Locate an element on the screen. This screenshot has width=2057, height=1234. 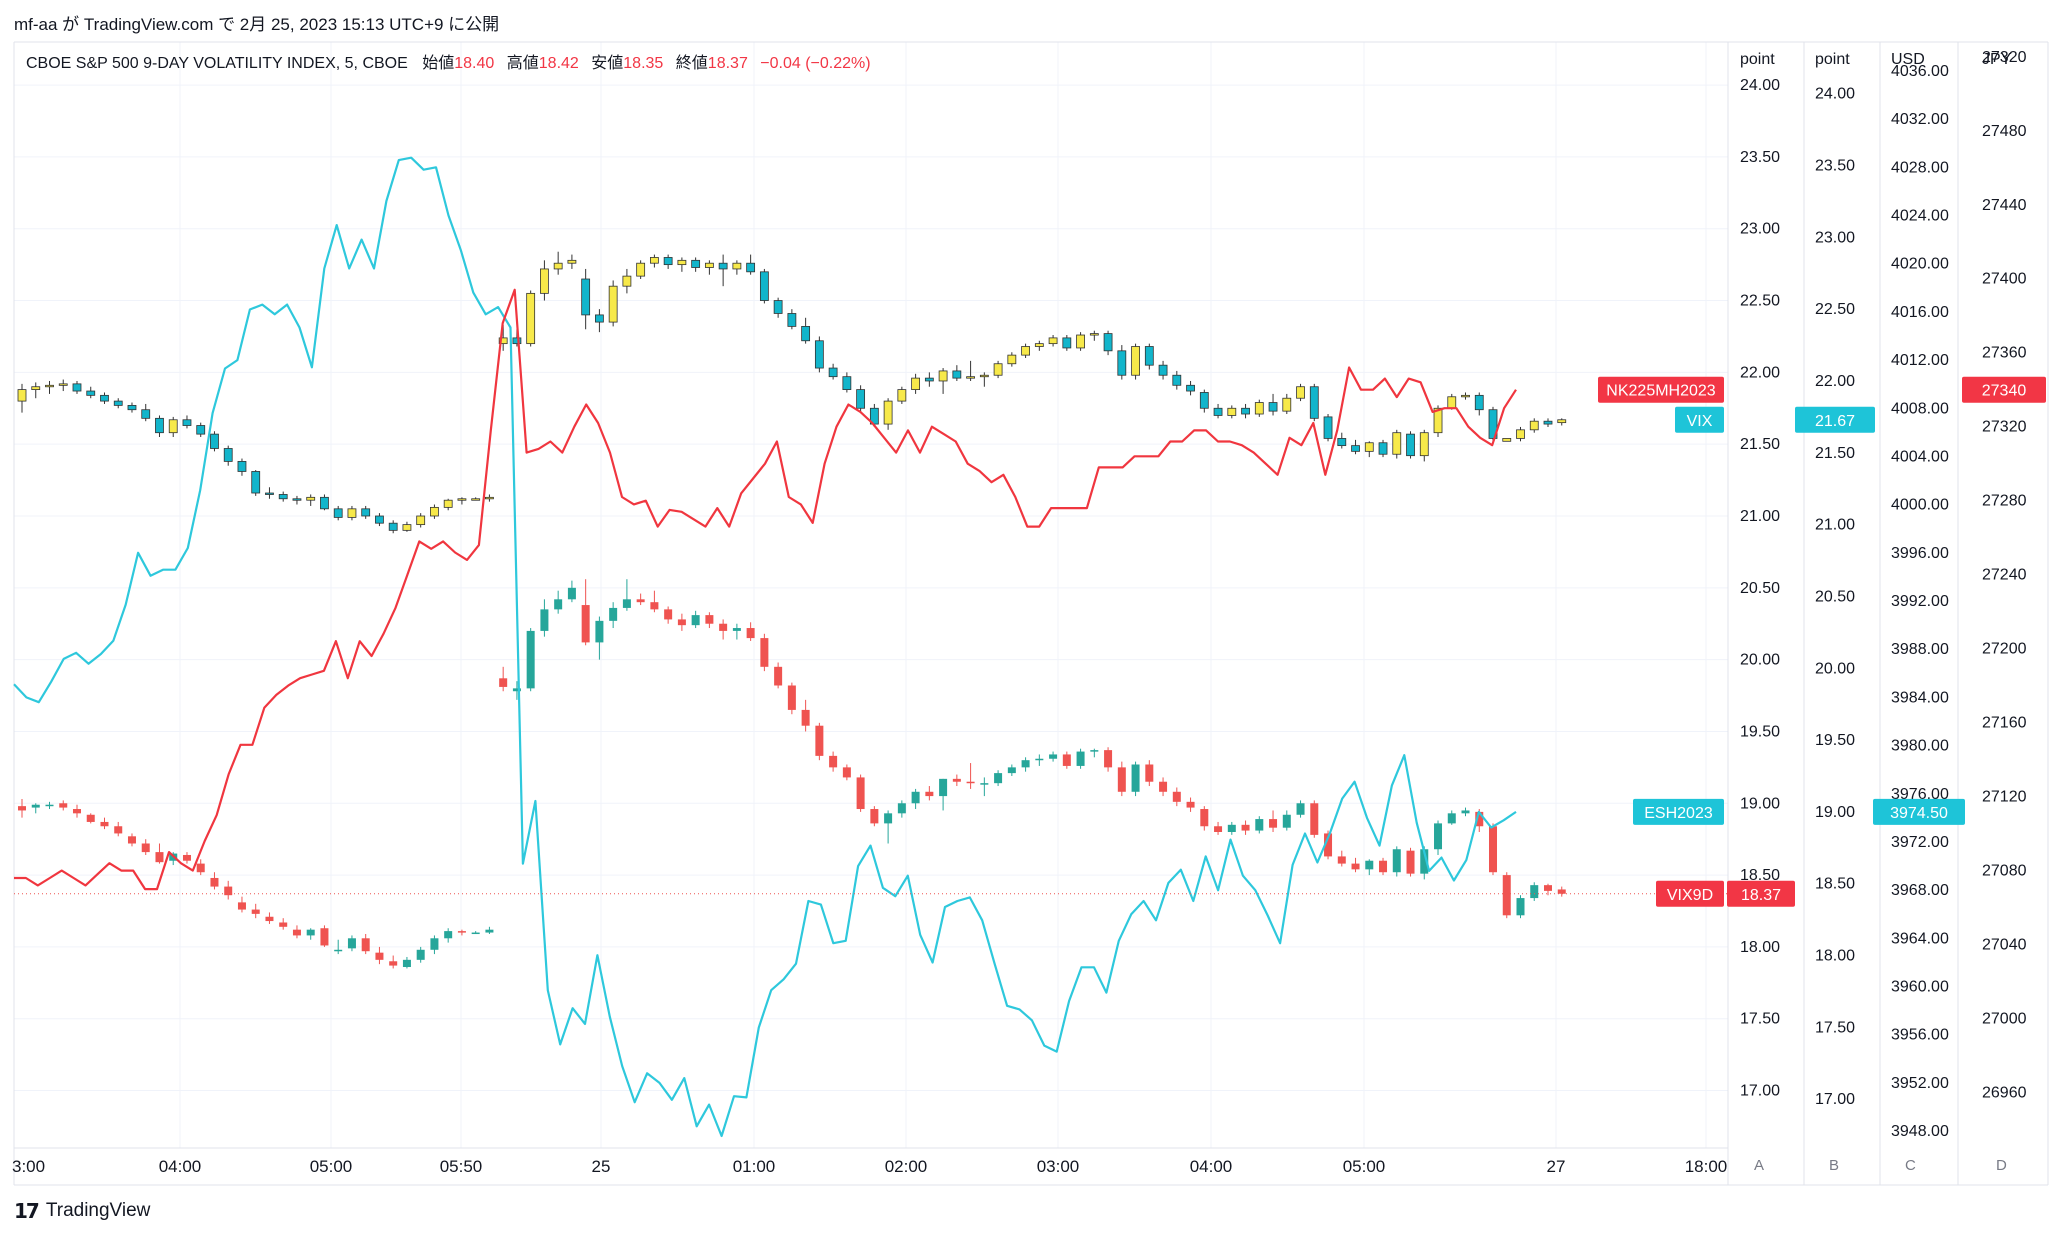
scale-b-tick: 19.00 is located at coordinates (1835, 812).